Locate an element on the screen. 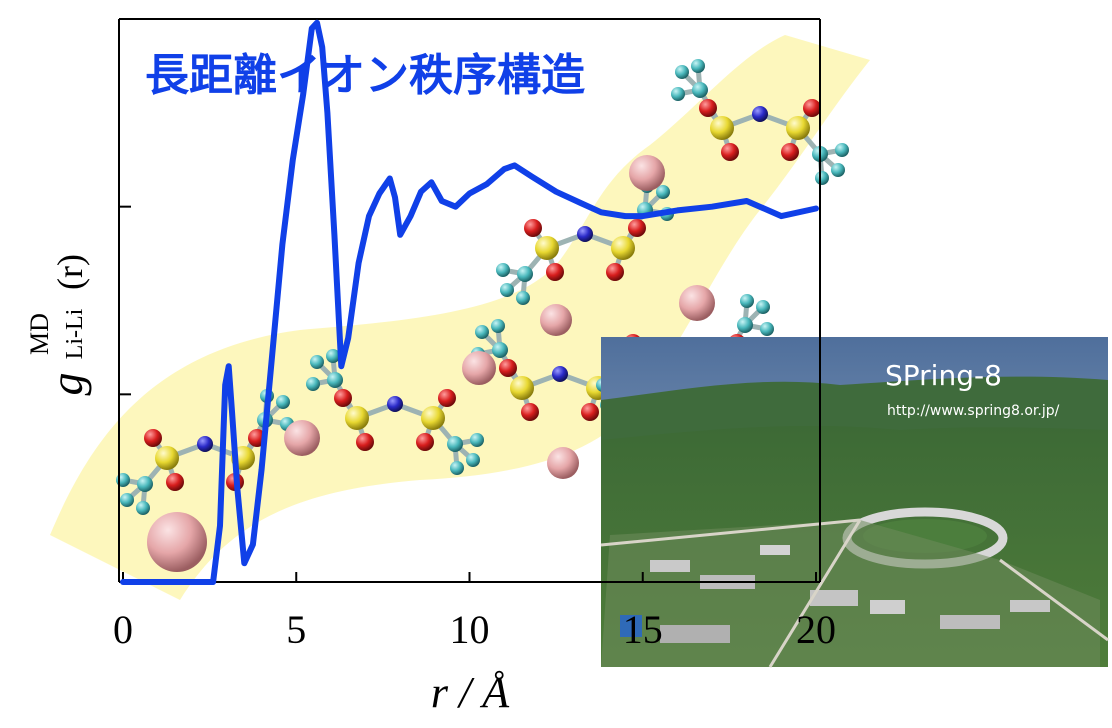  y-label-argument: (r) is located at coordinates (70, 272).